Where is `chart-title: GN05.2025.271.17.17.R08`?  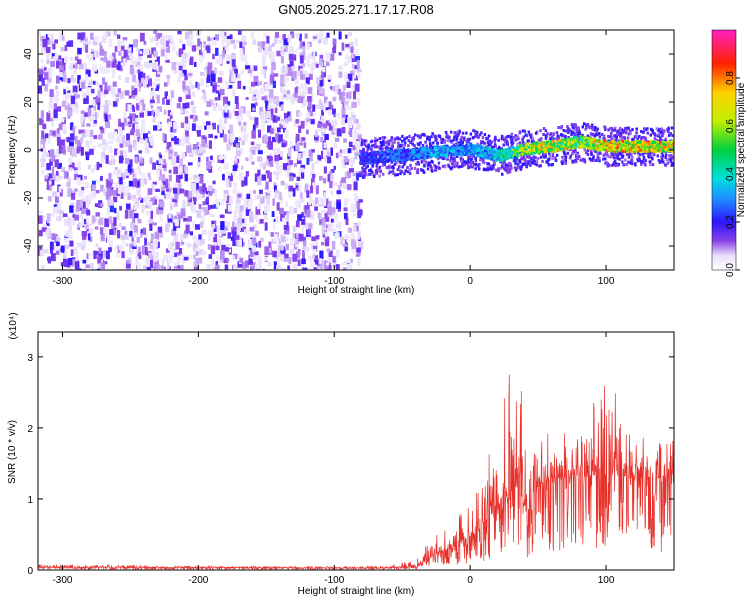
chart-title: GN05.2025.271.17.17.R08 is located at coordinates (355, 9).